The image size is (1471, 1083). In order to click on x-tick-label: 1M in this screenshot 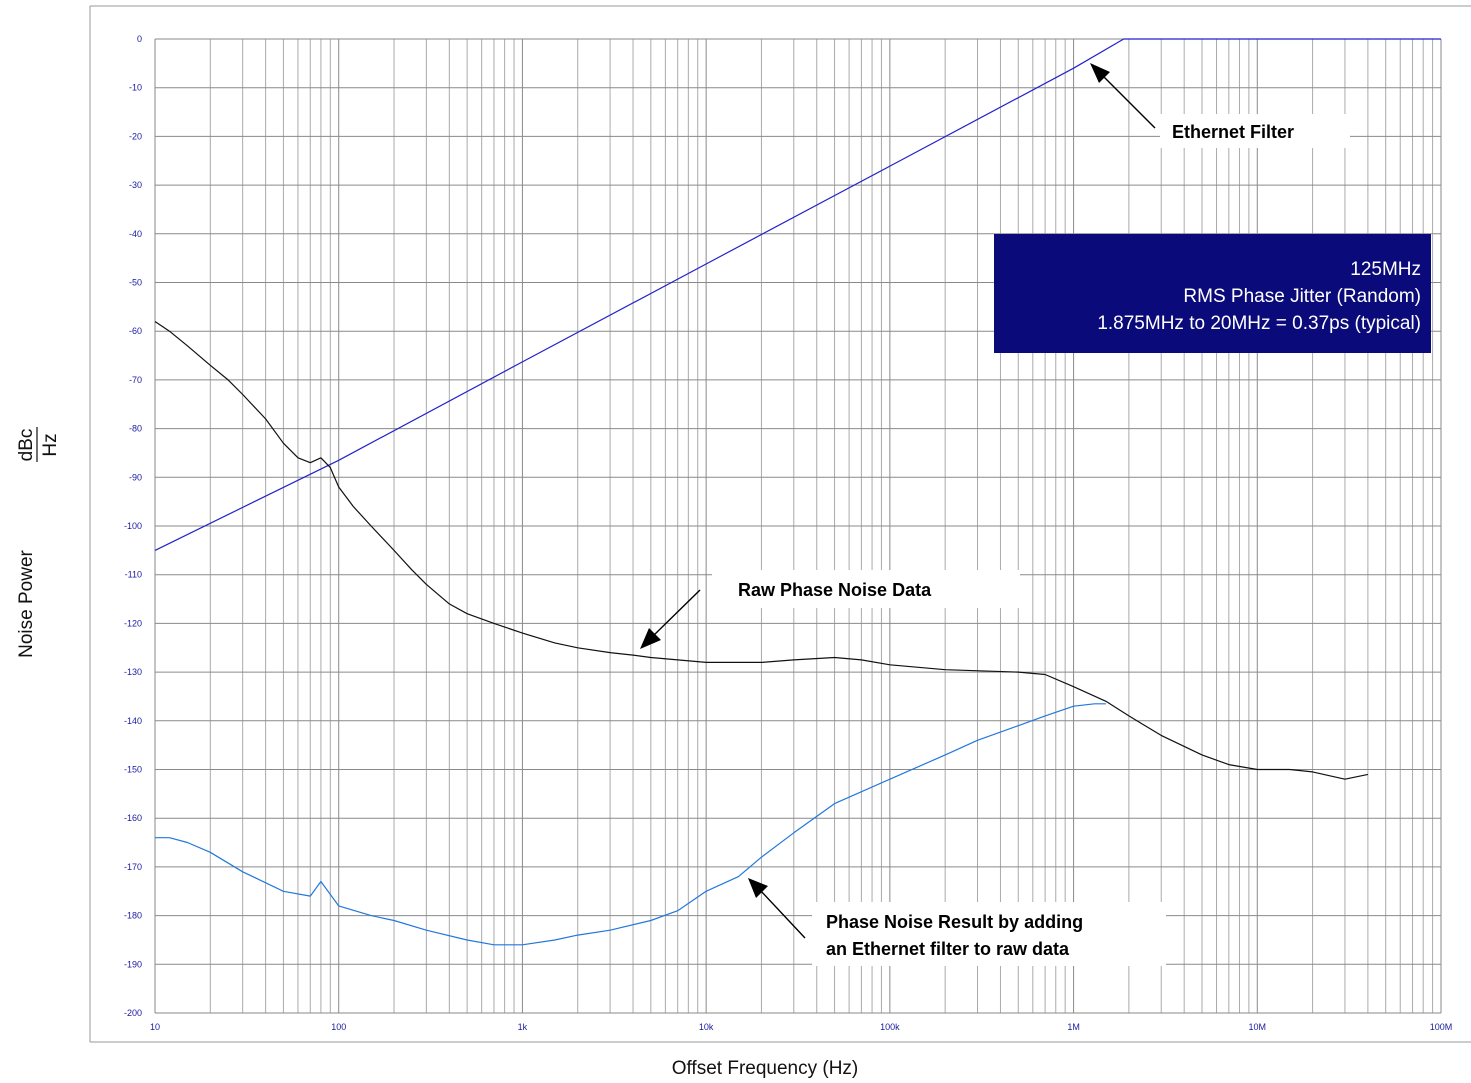, I will do `click(1073, 1027)`.